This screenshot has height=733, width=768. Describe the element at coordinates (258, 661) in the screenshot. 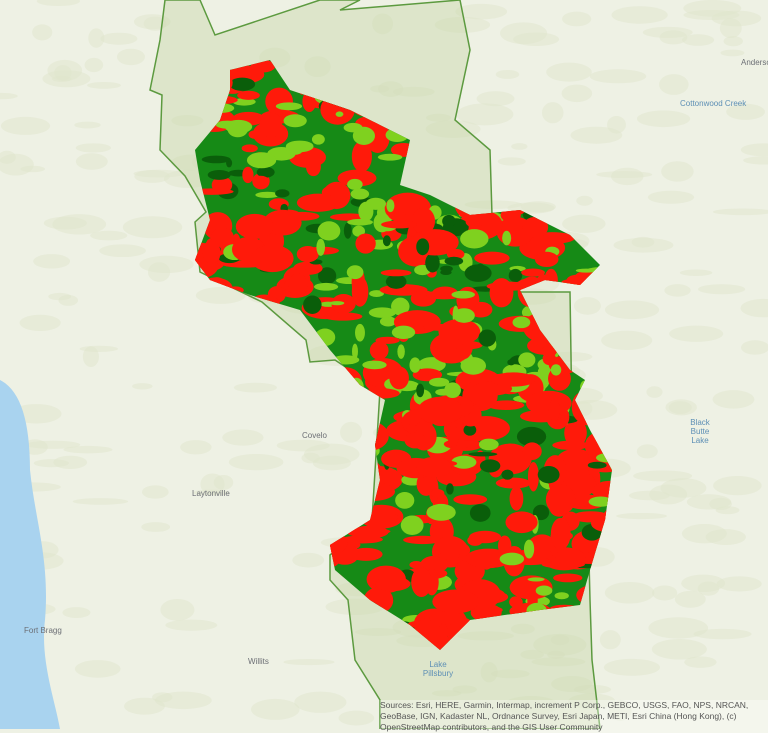

I see `place-label-willits: Willits` at that location.